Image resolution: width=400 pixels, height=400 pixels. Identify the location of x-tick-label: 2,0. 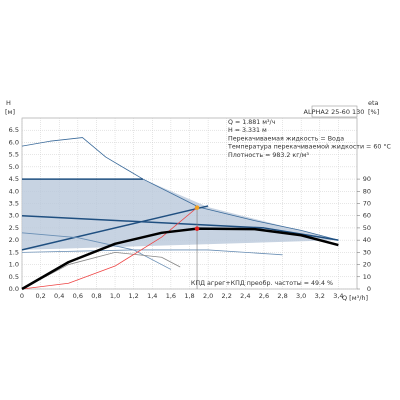
(208, 296).